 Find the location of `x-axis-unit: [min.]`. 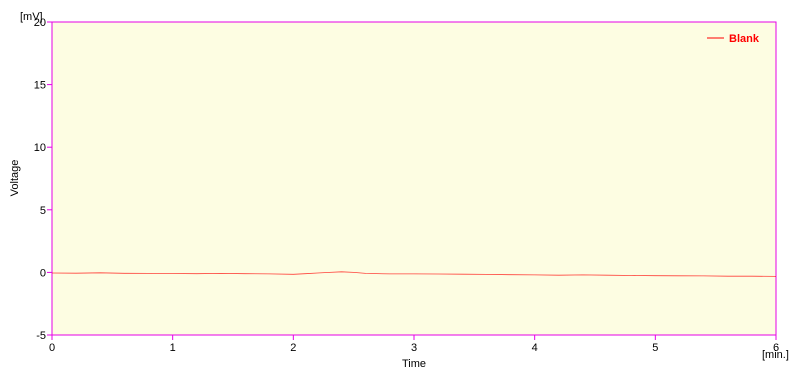

x-axis-unit: [min.] is located at coordinates (775, 355).